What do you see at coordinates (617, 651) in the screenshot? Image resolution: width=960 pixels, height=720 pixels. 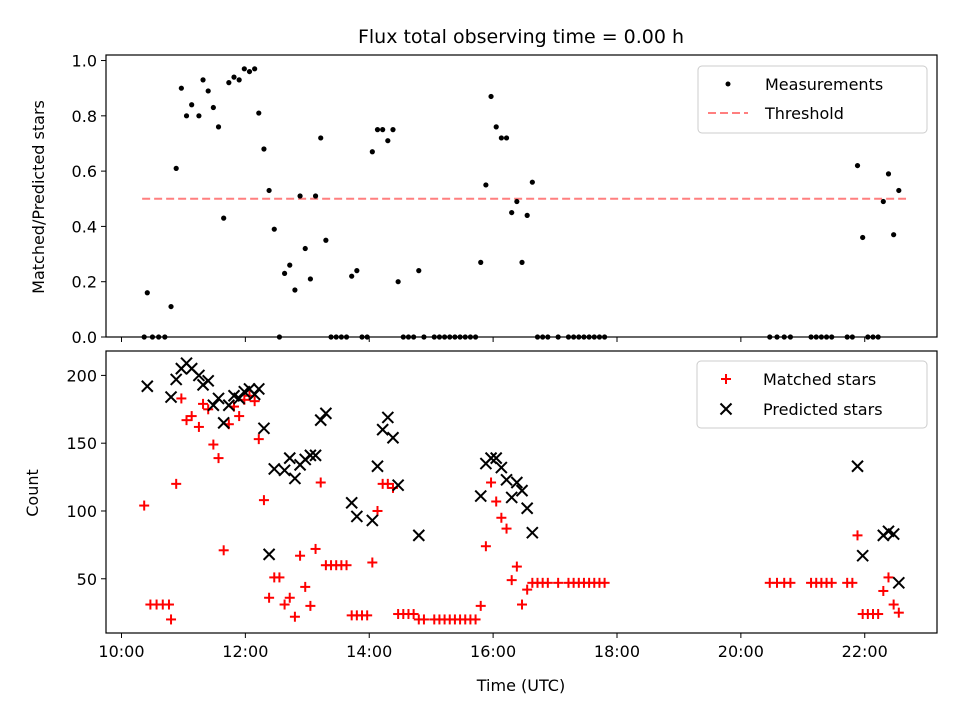 I see `x-tick-label: 18:00` at bounding box center [617, 651].